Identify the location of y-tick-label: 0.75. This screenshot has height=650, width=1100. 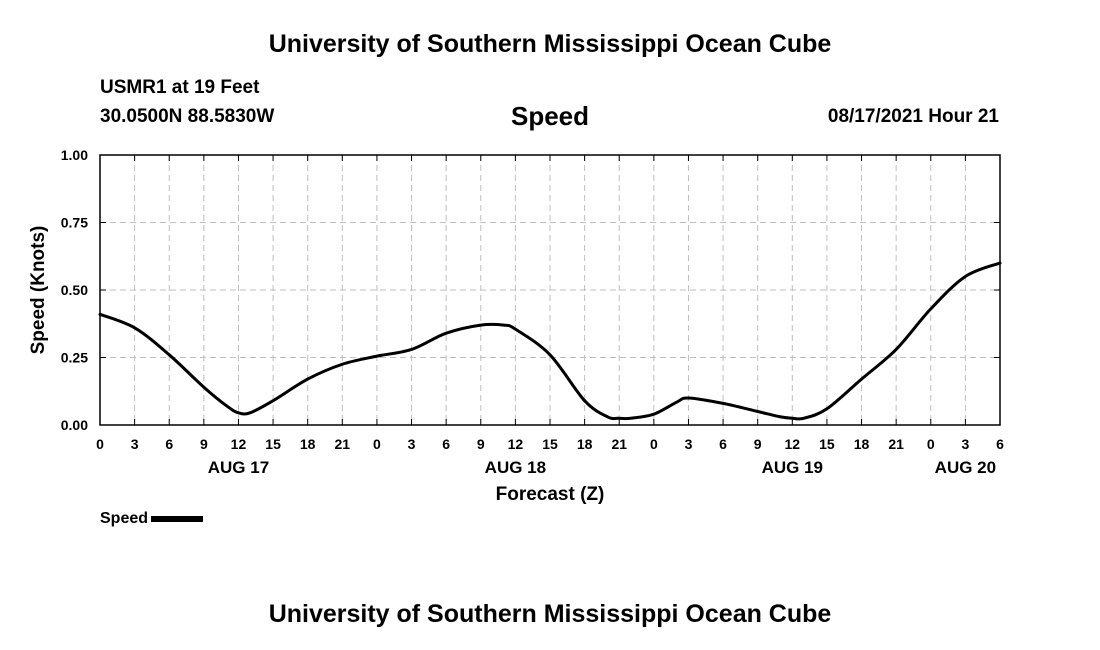
(74, 223).